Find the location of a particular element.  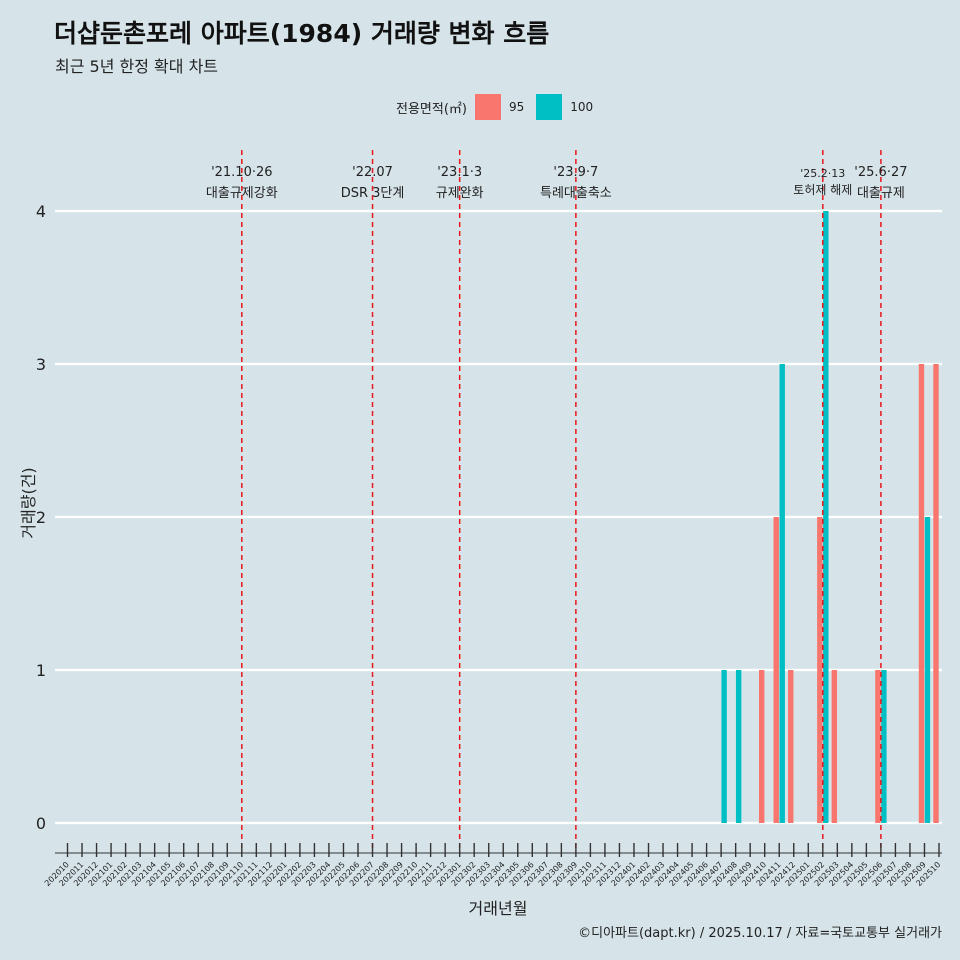

chart-title: 더샵둔촌포레 아파트(1984) 거래량 변화 흐름 is located at coordinates (302, 33).